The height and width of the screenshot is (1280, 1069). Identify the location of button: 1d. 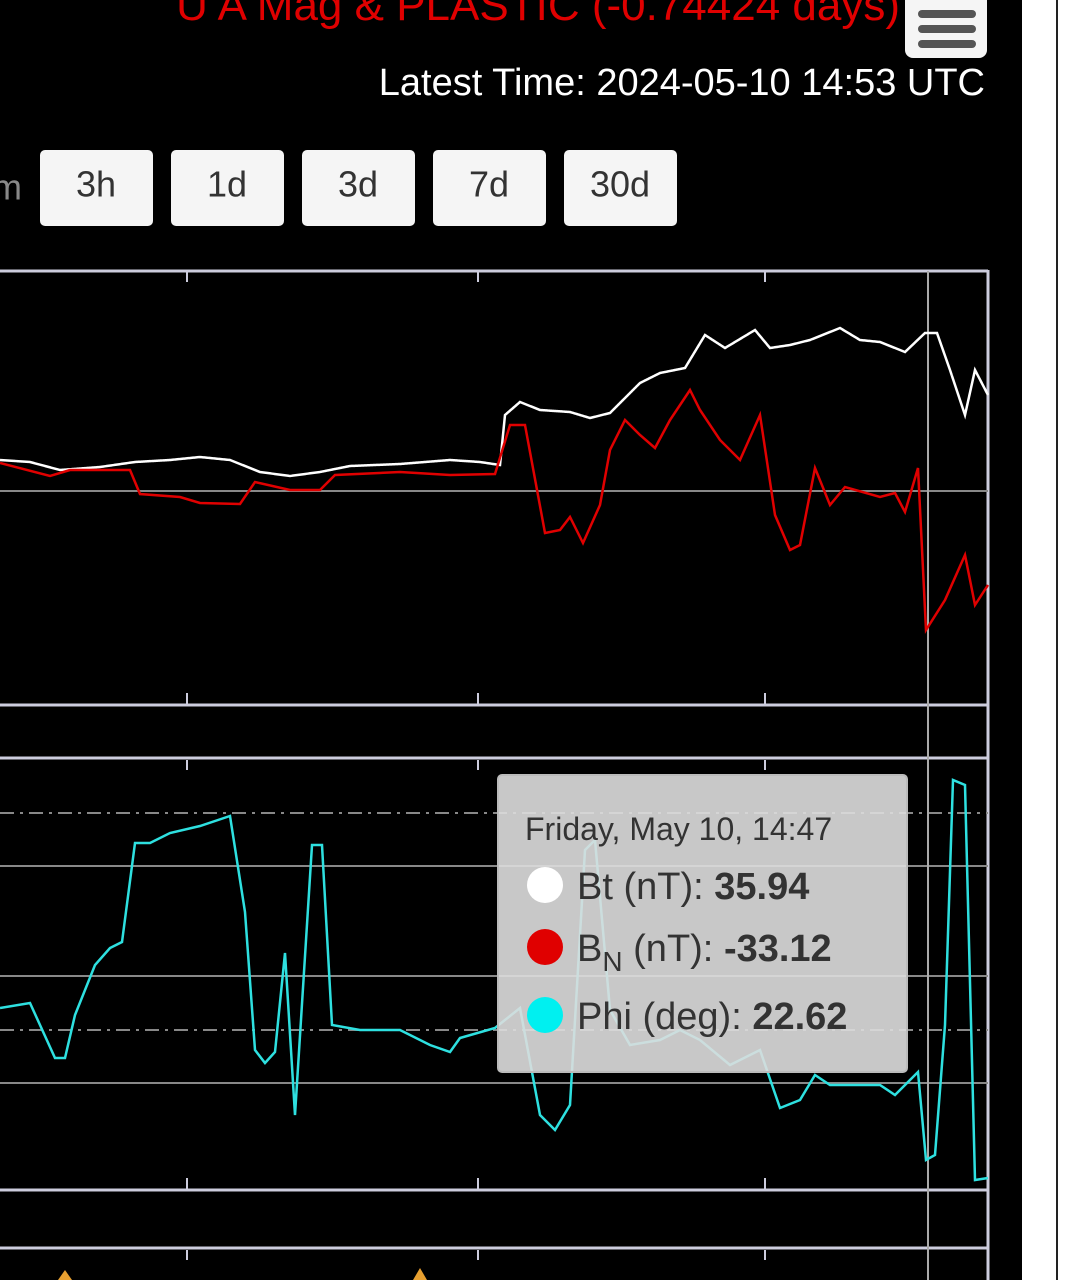
(227, 188).